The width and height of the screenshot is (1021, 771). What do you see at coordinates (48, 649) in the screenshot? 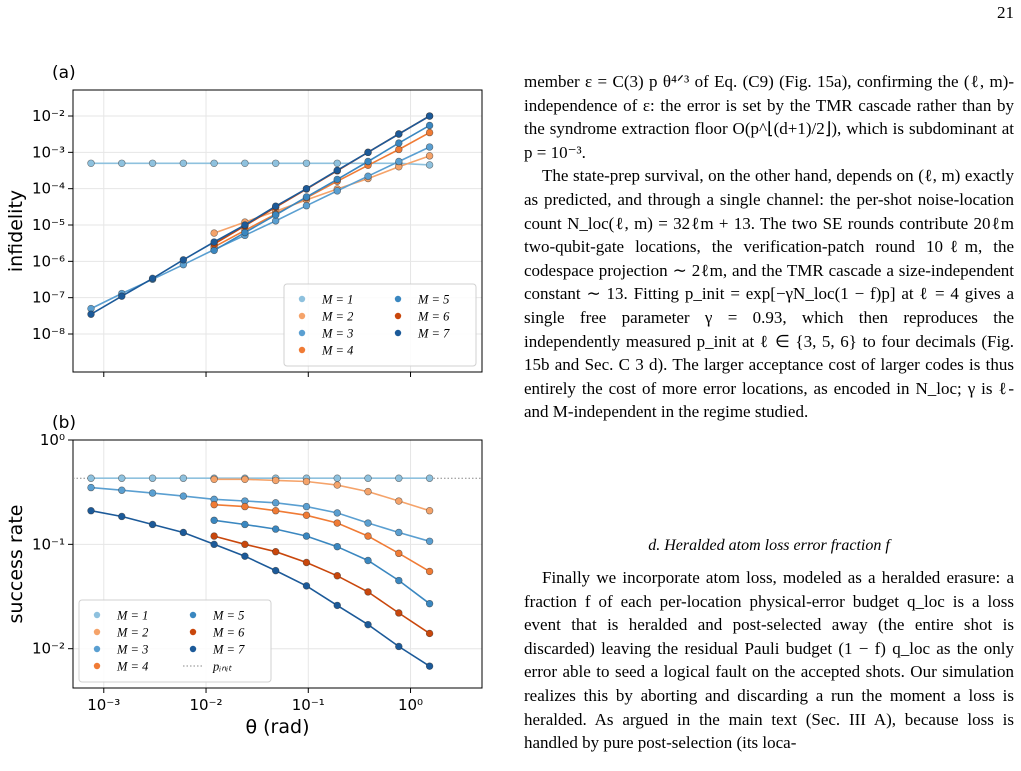
I see `y-tick-label: 10⁻²` at bounding box center [48, 649].